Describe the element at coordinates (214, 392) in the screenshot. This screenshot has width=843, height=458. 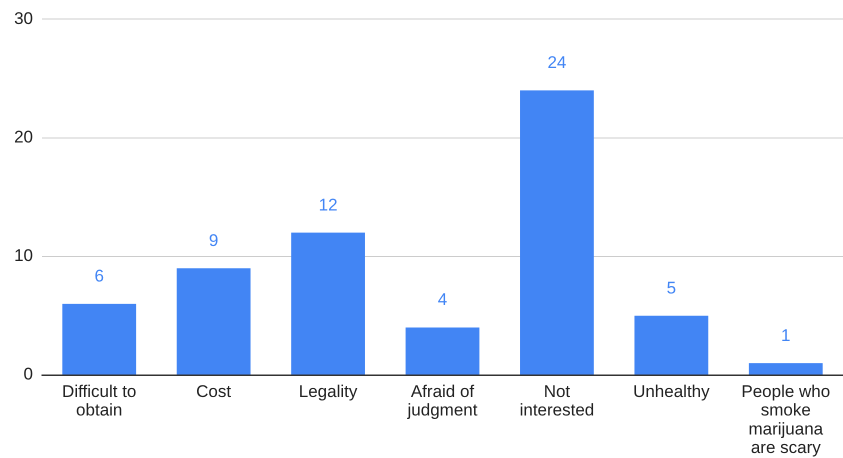
I see `x-tick-label: Cost` at that location.